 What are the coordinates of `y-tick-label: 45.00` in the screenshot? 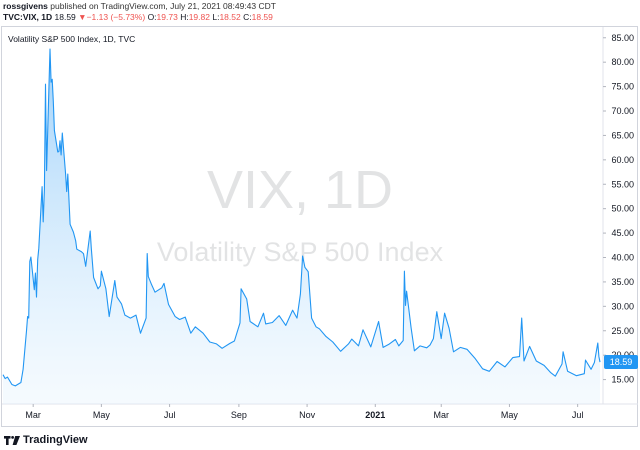 It's located at (622, 233).